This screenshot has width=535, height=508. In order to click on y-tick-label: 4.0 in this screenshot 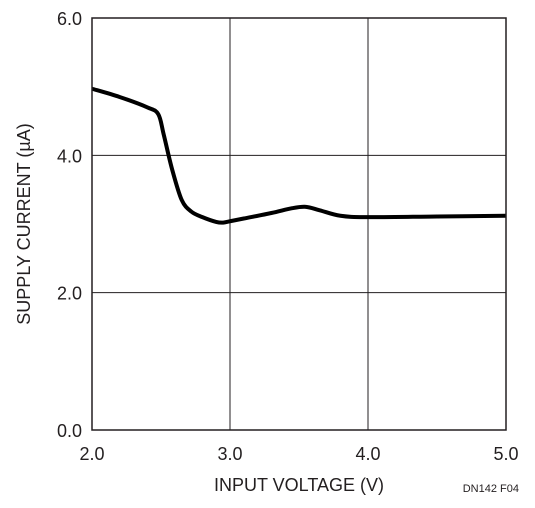, I will do `click(69, 156)`.